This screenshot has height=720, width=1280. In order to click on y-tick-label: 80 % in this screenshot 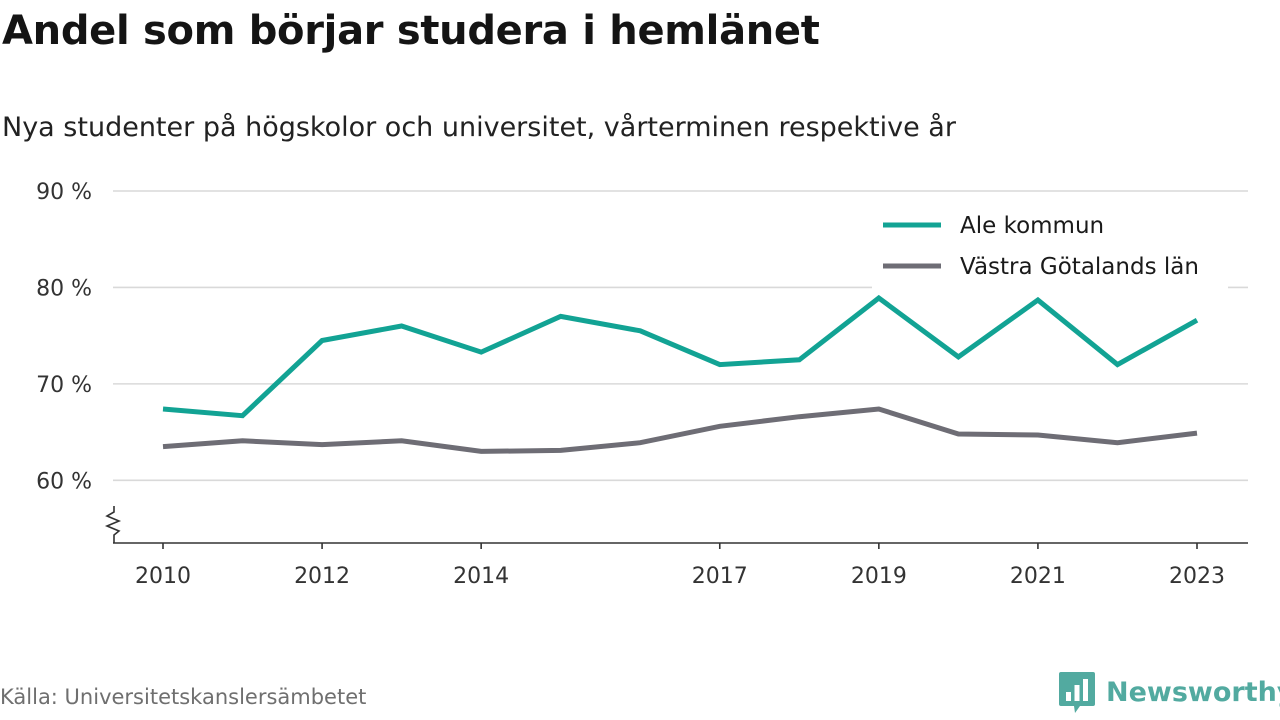, I will do `click(64, 288)`.